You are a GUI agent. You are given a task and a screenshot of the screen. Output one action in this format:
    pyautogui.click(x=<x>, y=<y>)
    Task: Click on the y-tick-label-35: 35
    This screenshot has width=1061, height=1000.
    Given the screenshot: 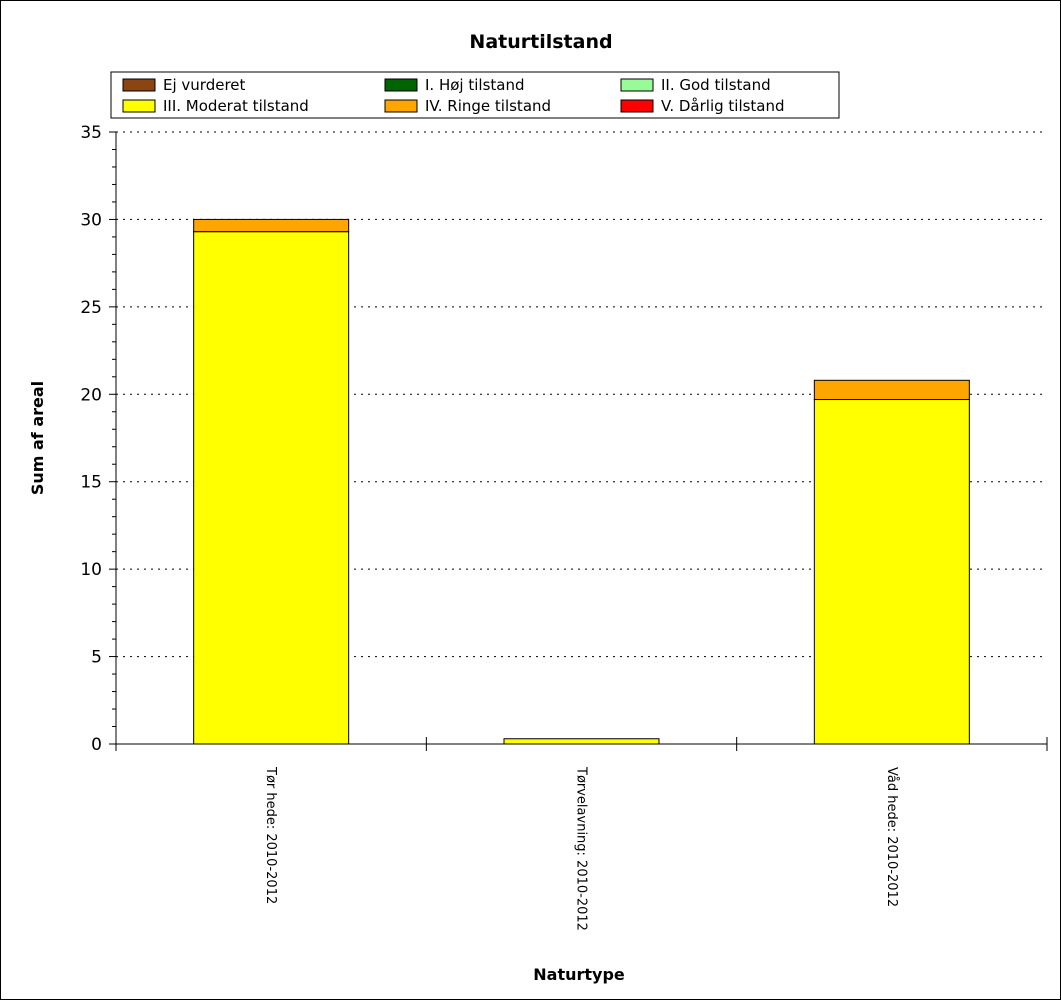 What is the action you would take?
    pyautogui.click(x=91, y=133)
    